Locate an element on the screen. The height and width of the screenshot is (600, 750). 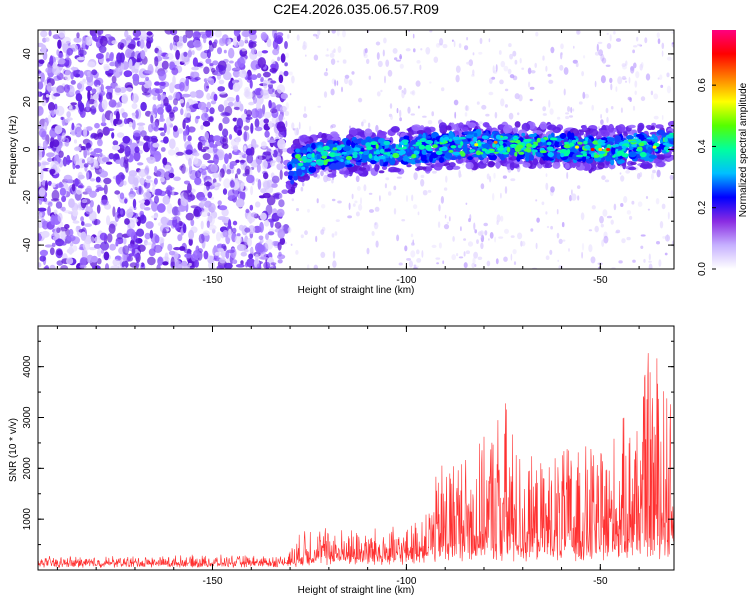
signal-hotspot is located at coordinates (608, 149).